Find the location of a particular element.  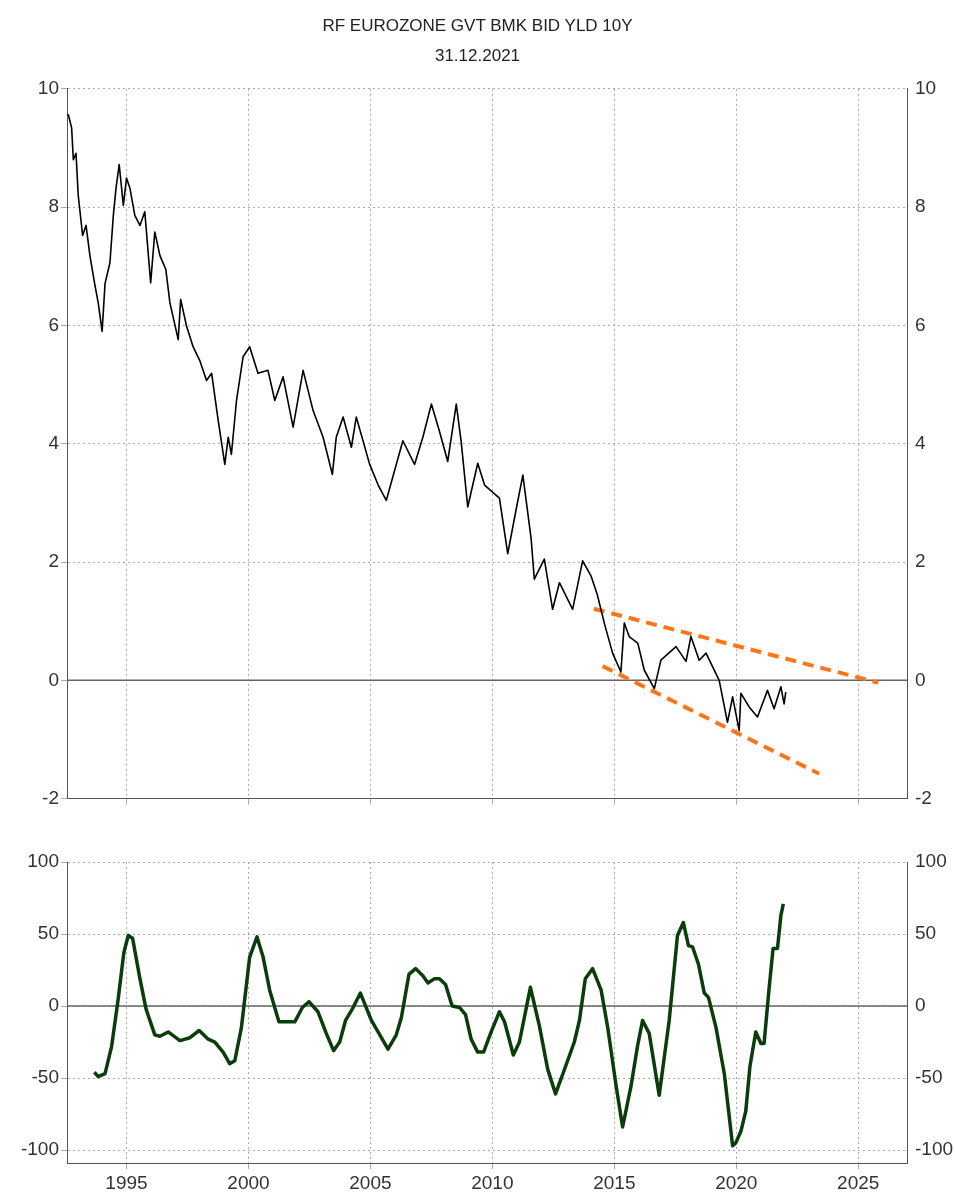

y-tick-label: 10 is located at coordinates (48, 88).